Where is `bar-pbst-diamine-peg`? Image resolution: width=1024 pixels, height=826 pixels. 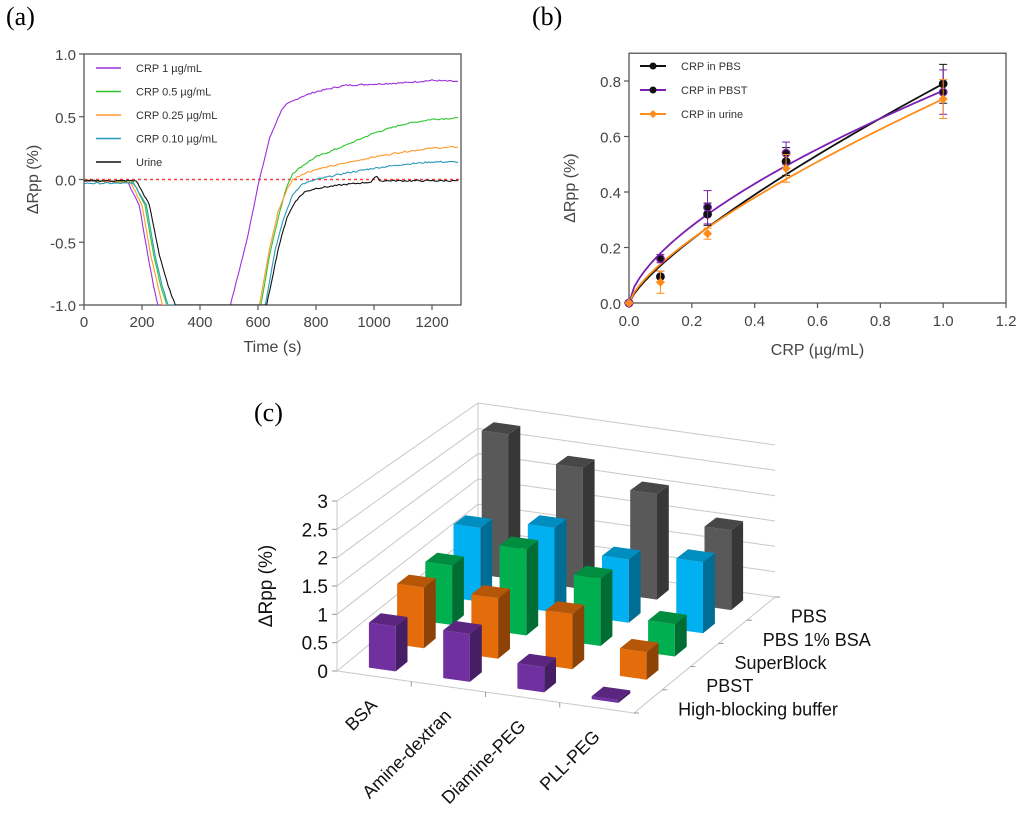 bar-pbst-diamine-peg is located at coordinates (565, 635).